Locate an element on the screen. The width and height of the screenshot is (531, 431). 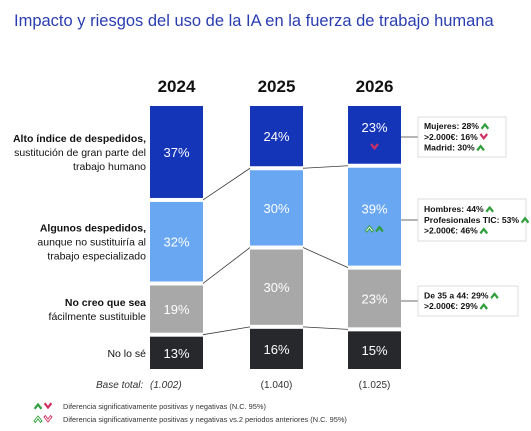
series-label: No creo que sea is located at coordinates (105, 303).